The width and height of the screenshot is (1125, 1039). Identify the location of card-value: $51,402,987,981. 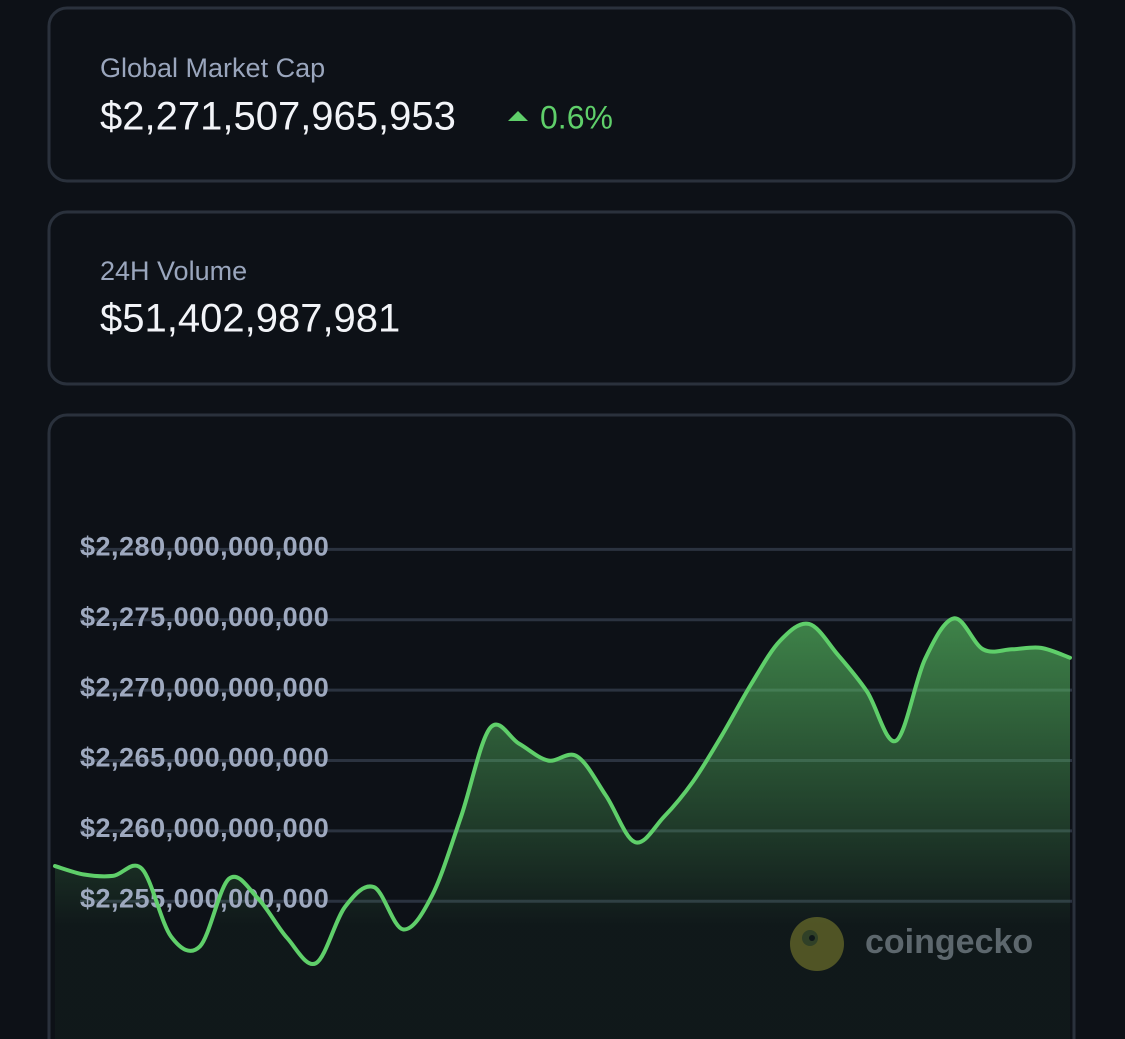
(250, 319).